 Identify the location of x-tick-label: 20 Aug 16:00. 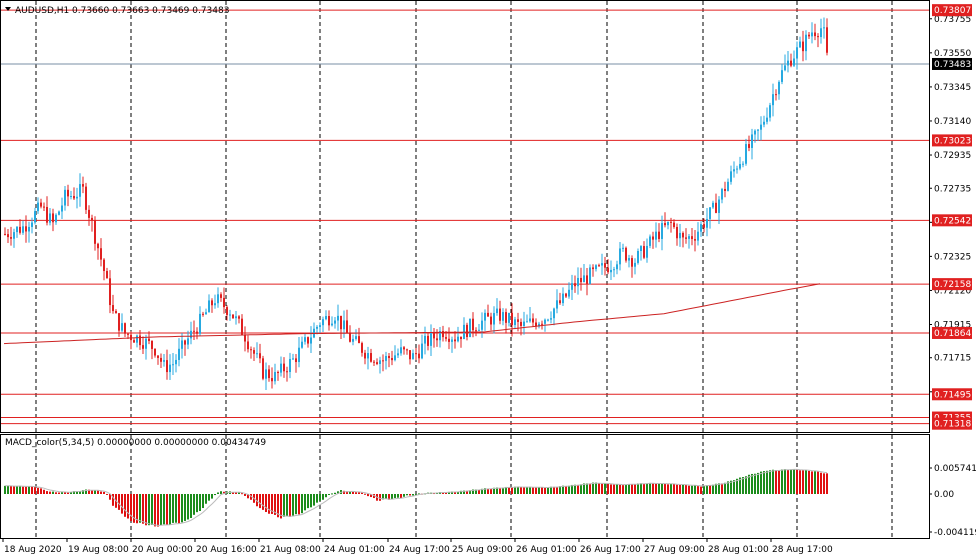
(226, 550).